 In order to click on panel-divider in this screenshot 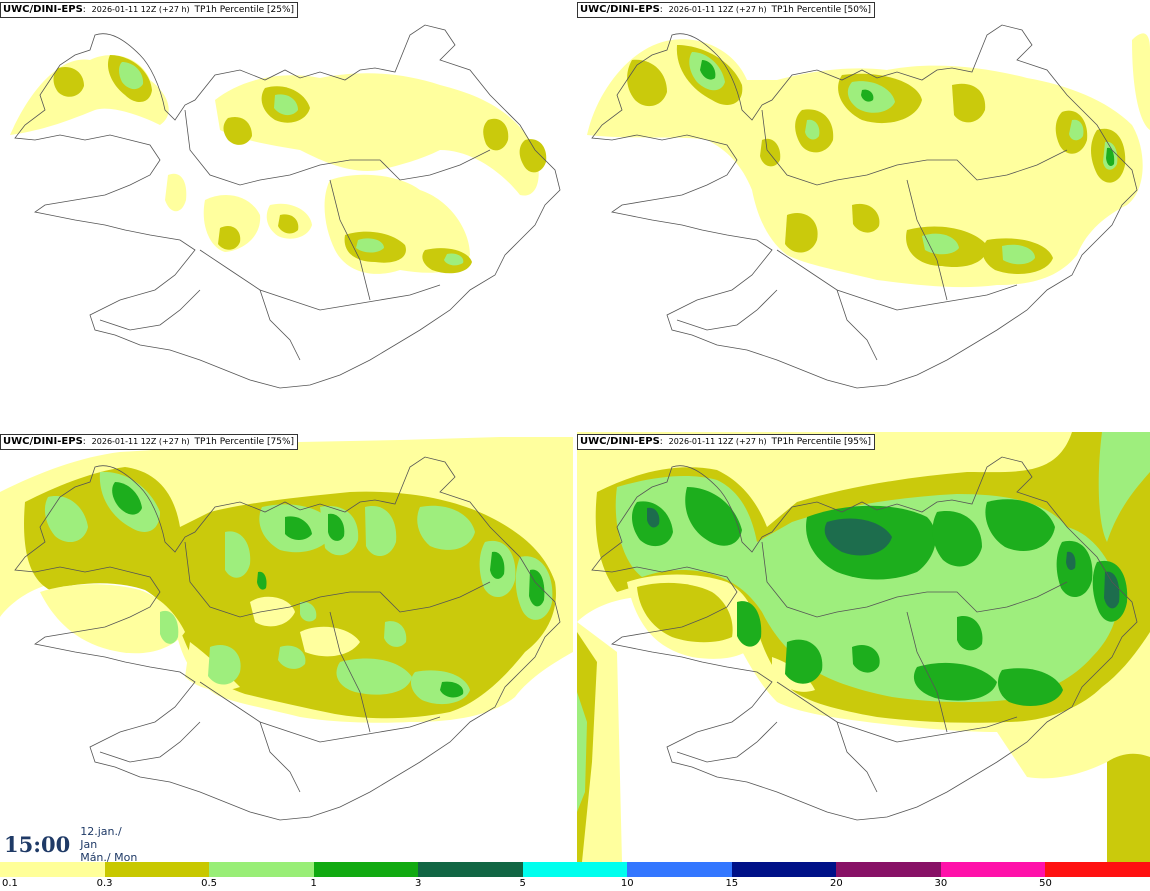, I will do `click(575, 431)`.